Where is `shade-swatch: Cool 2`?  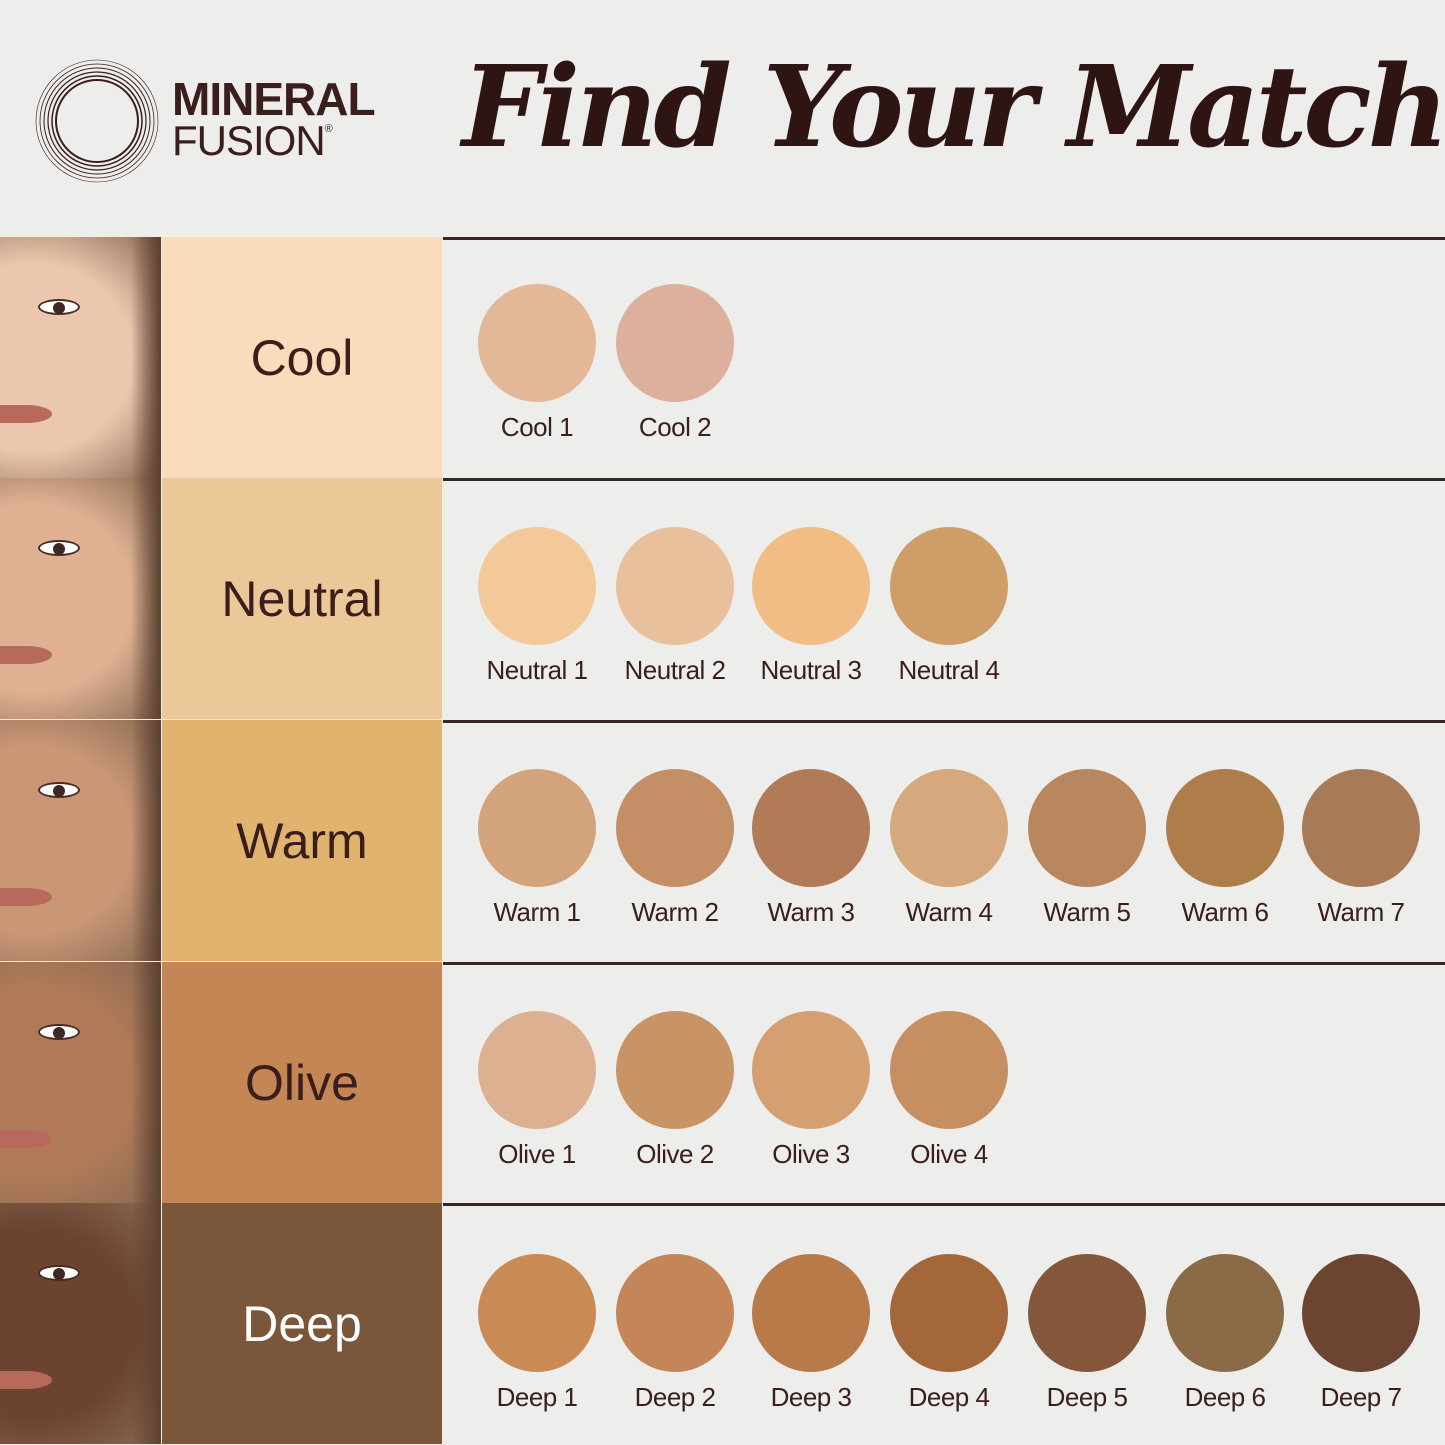
shade-swatch: Cool 2 is located at coordinates (675, 363).